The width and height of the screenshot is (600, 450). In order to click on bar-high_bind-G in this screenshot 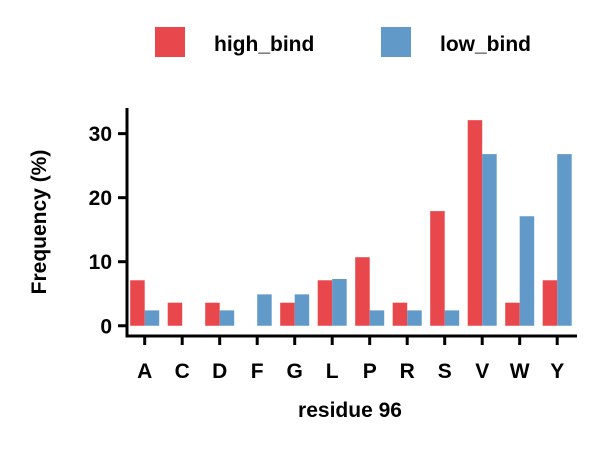, I will do `click(287, 314)`.